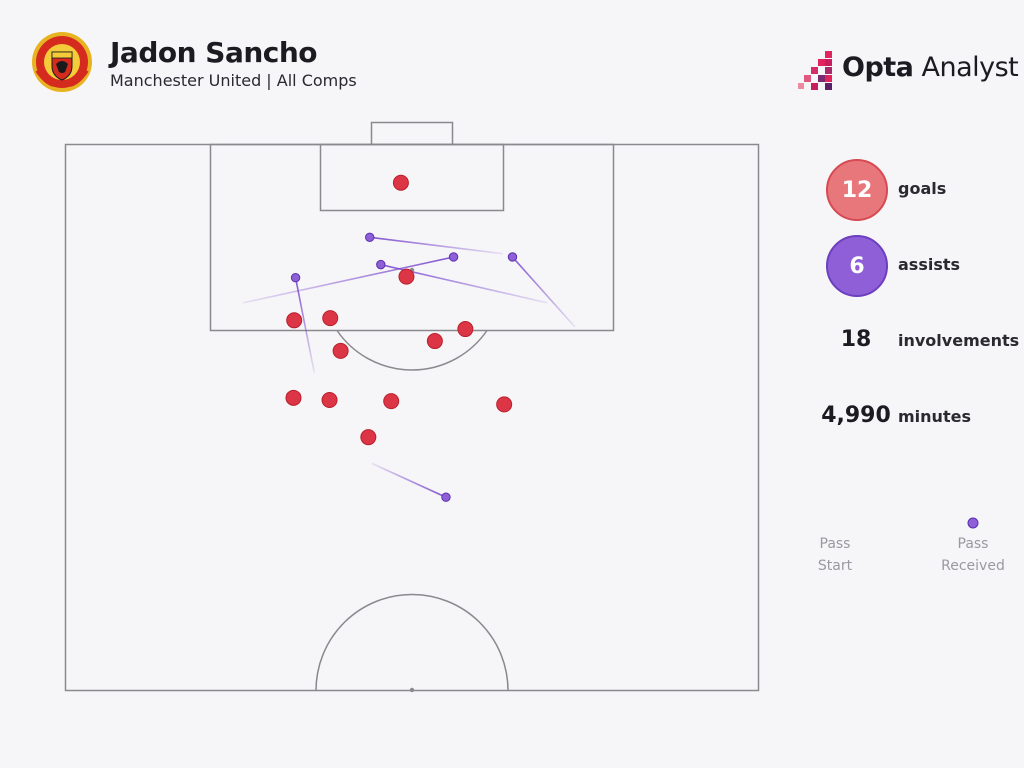 The image size is (1024, 768). Describe the element at coordinates (835, 555) in the screenshot. I see `legend-pass-start: Pass Start` at that location.